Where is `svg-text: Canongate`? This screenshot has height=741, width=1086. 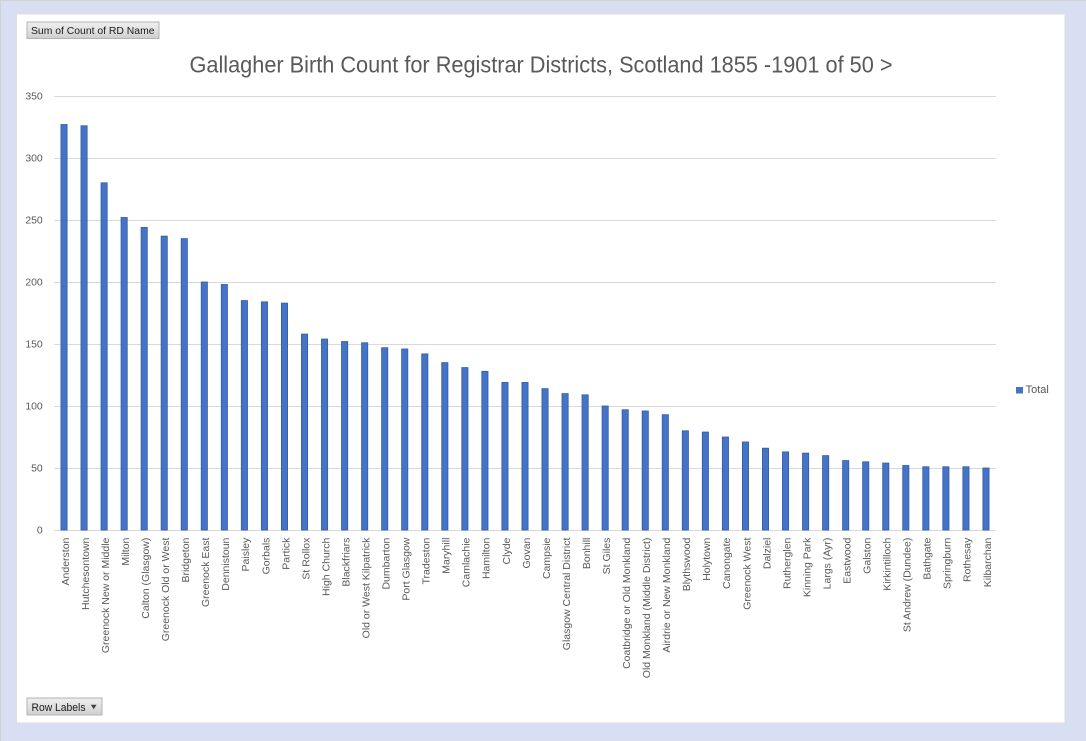
svg-text: Canongate is located at coordinates (727, 563).